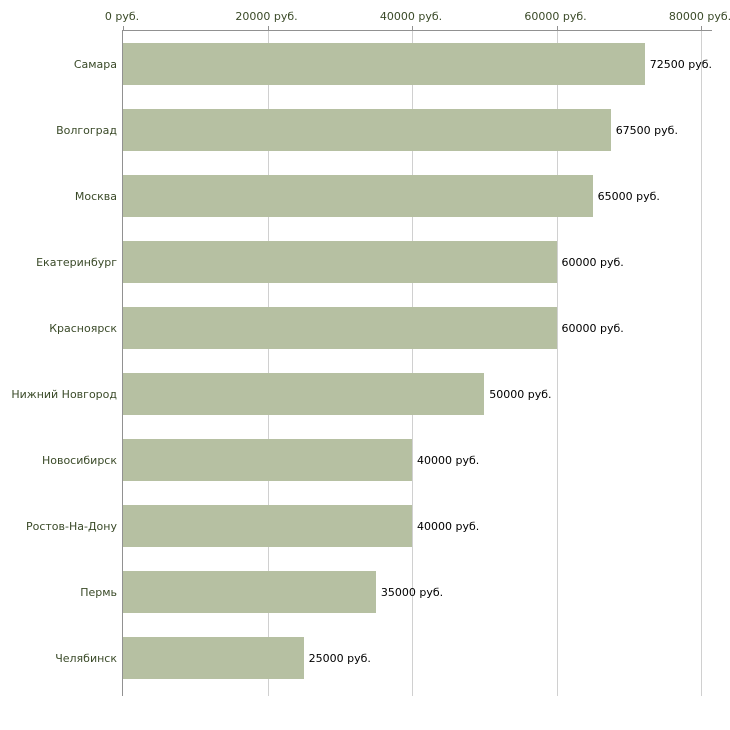  Describe the element at coordinates (95, 196) in the screenshot. I see `category-label: Москва` at that location.